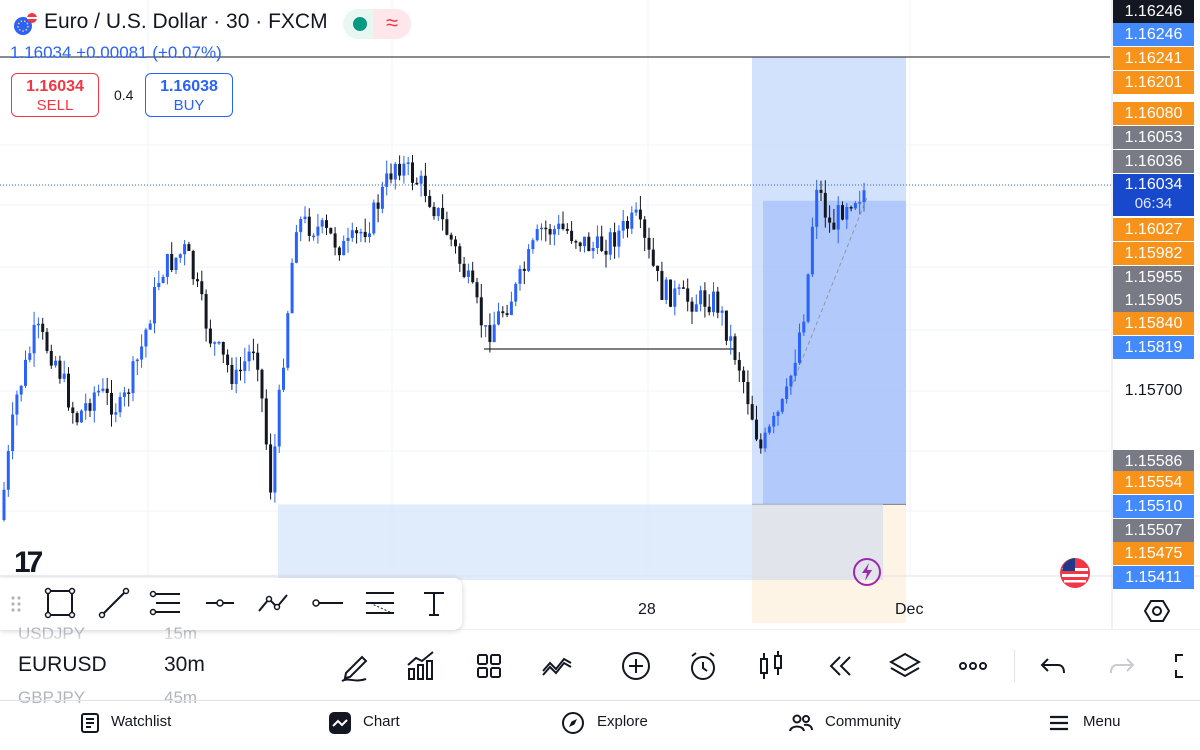 Image resolution: width=1200 pixels, height=750 pixels. I want to click on hamburger-icon, so click(1059, 723).